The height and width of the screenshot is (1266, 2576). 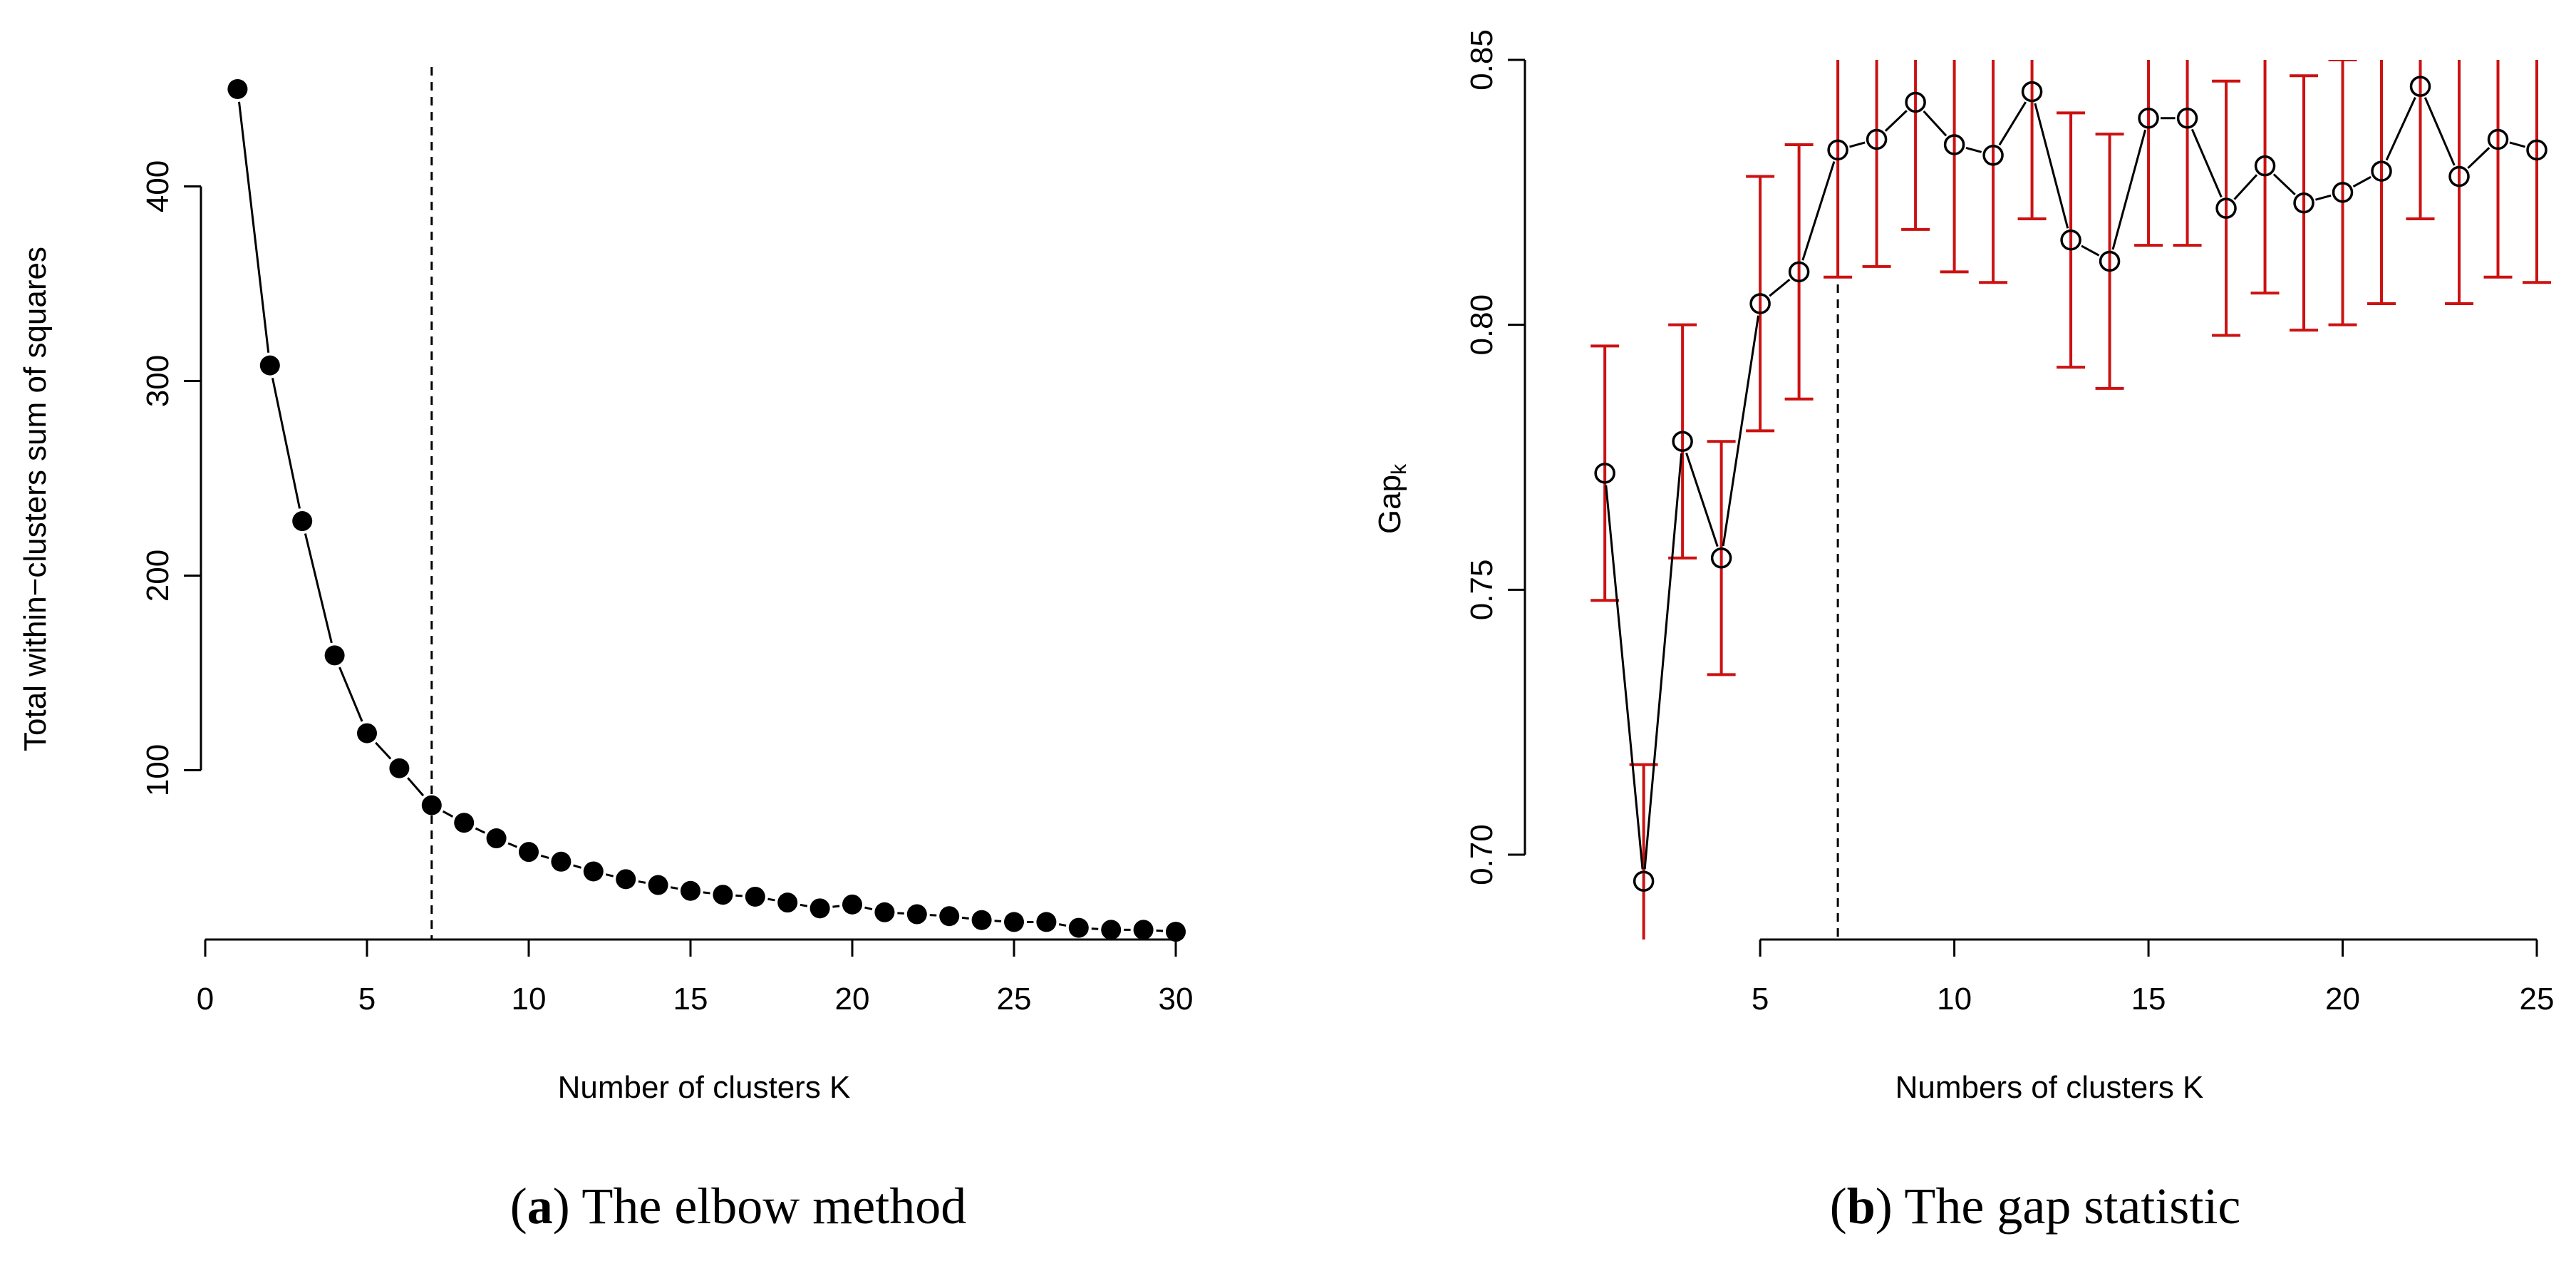 I want to click on y-axis-title: Total within−clusters sum of squares, so click(x=35, y=499).